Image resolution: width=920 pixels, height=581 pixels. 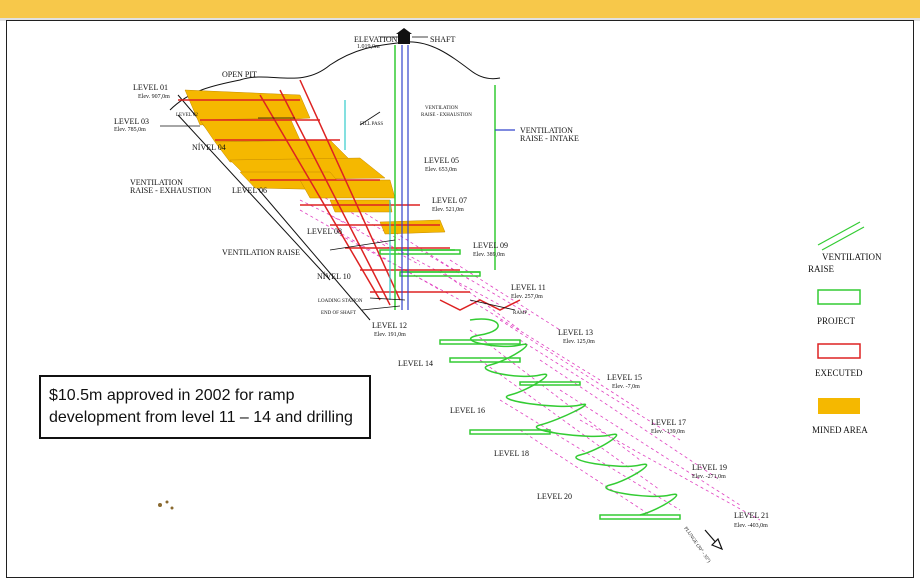 I want to click on level05-label: LEVEL 05, so click(x=441, y=160).